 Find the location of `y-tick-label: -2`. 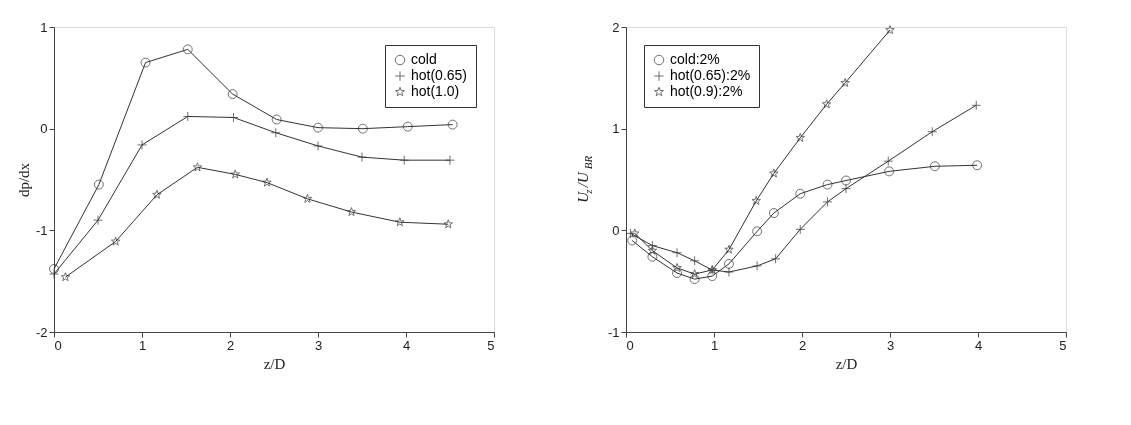

y-tick-label: -2 is located at coordinates (41, 332).